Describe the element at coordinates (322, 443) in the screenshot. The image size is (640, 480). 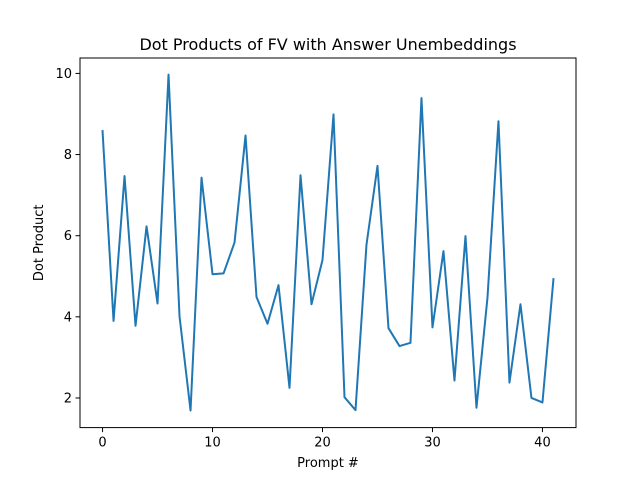
I see `x-tick-label: 20` at that location.